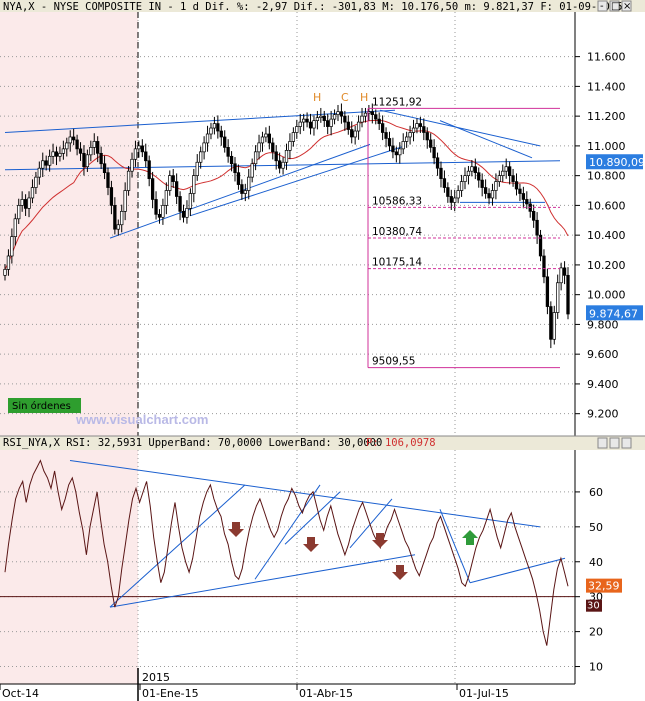  What do you see at coordinates (606, 205) in the screenshot?
I see `price-tick-label: 10.600` at bounding box center [606, 205].